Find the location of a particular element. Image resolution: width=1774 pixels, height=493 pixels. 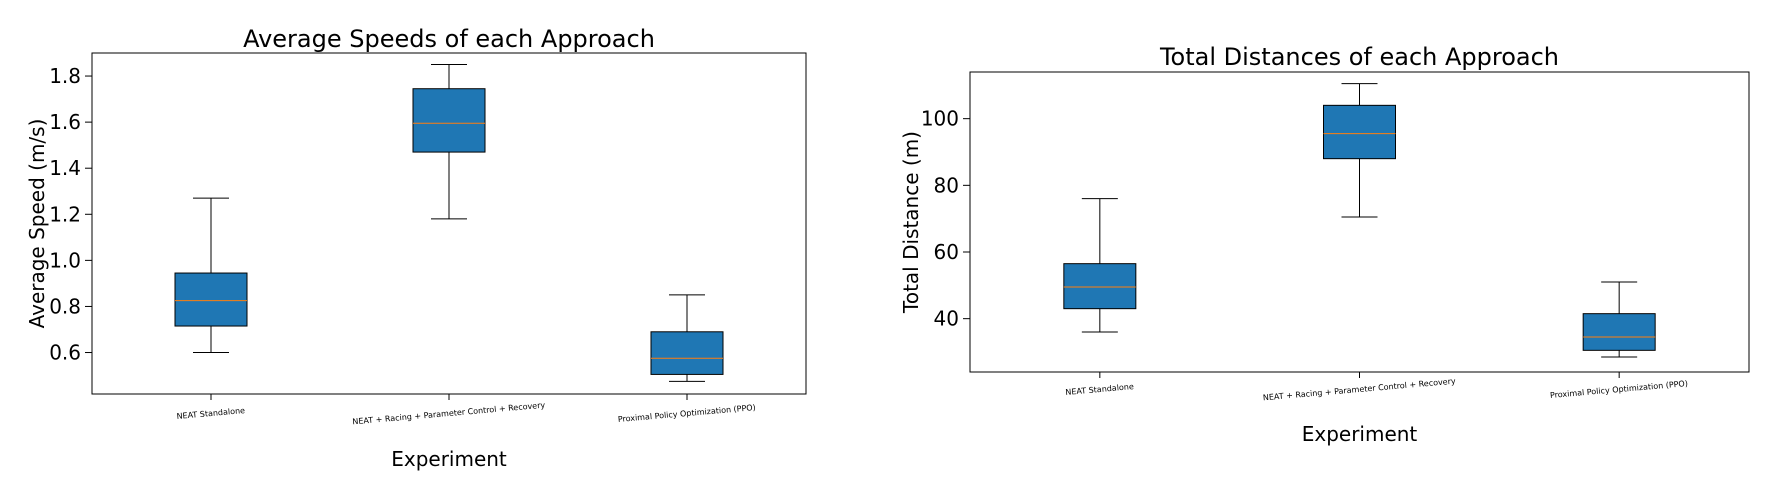

y-tick-label: 60 is located at coordinates (946, 252).